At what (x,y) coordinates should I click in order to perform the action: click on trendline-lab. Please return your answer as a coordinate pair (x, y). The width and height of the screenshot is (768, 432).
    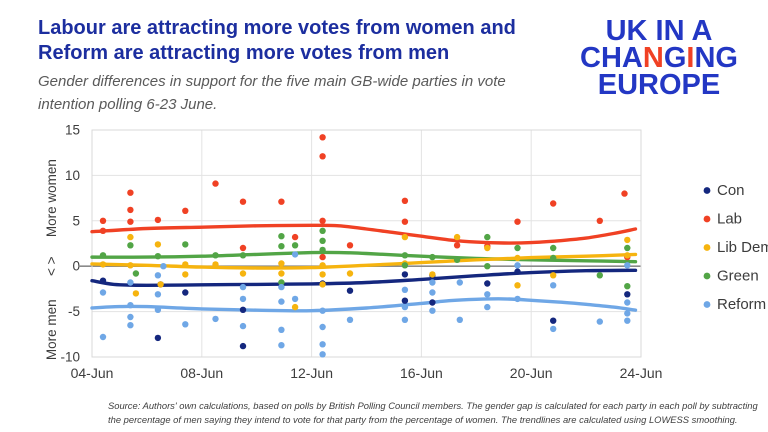
    Looking at the image, I should click on (364, 234).